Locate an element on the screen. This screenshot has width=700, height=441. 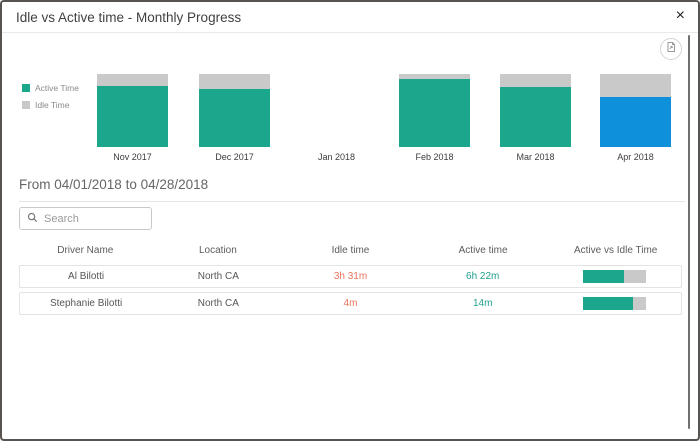
bar-apr-2018-selected: Apr 2018 is located at coordinates (635, 118).